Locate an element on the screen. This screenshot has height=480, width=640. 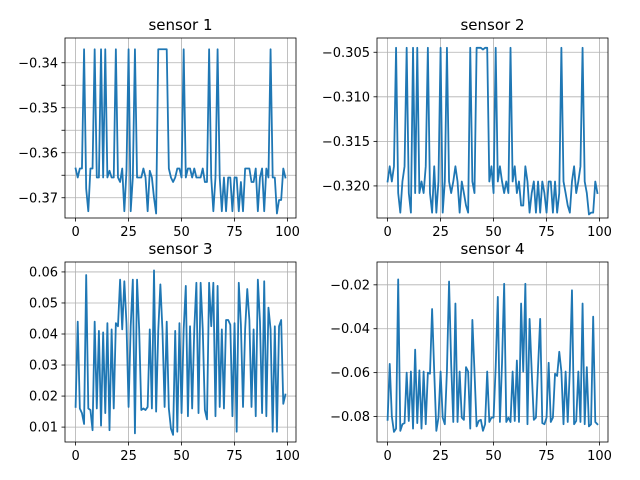
y-tick-label: −0.06 is located at coordinates (350, 373).